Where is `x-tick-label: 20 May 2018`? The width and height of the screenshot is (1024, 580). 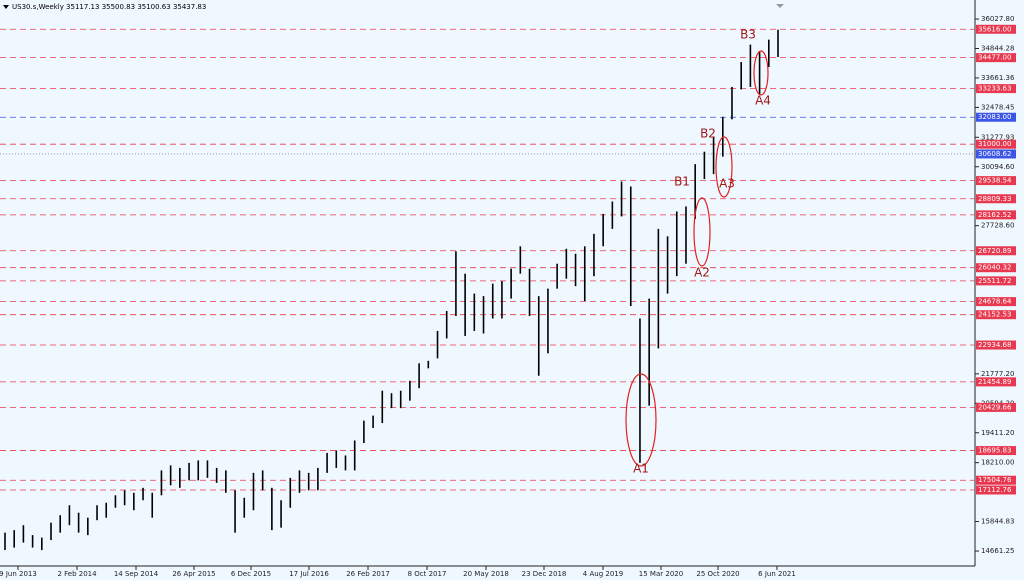
x-tick-label: 20 May 2018 is located at coordinates (486, 574).